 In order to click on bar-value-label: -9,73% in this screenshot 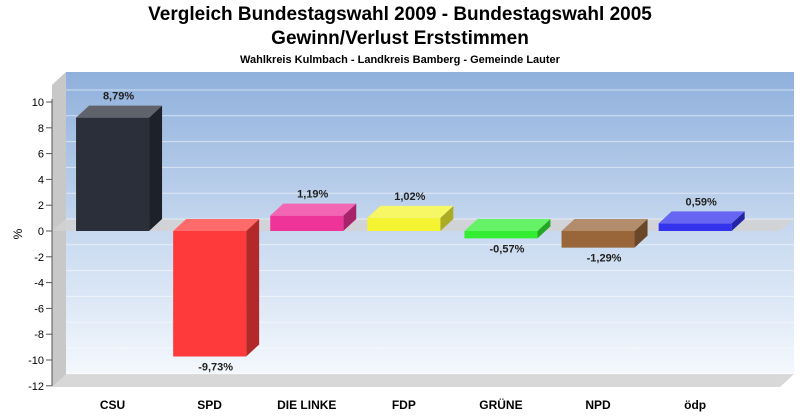, I will do `click(215, 368)`.